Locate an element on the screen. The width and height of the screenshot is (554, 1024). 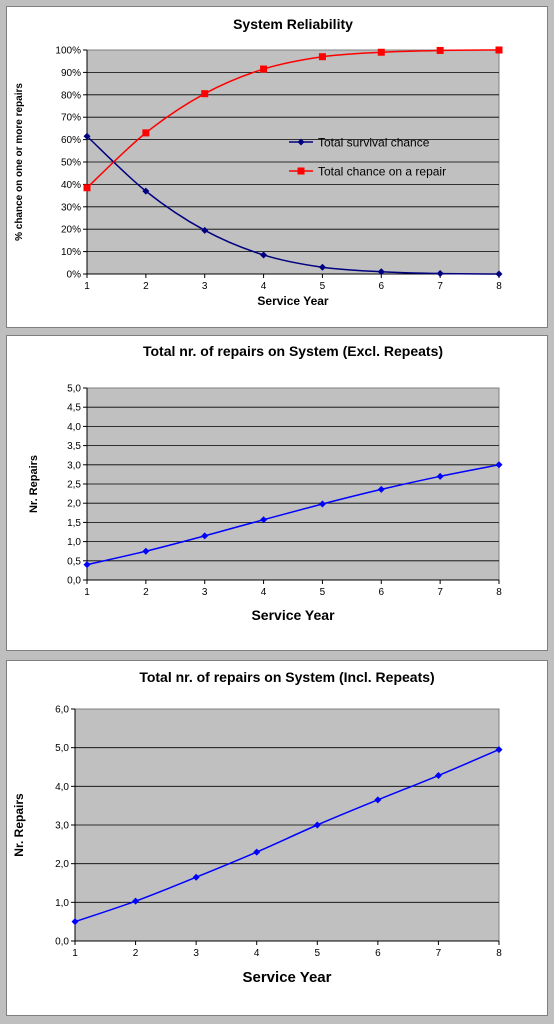
y-tick-label: 40% is located at coordinates (71, 185).